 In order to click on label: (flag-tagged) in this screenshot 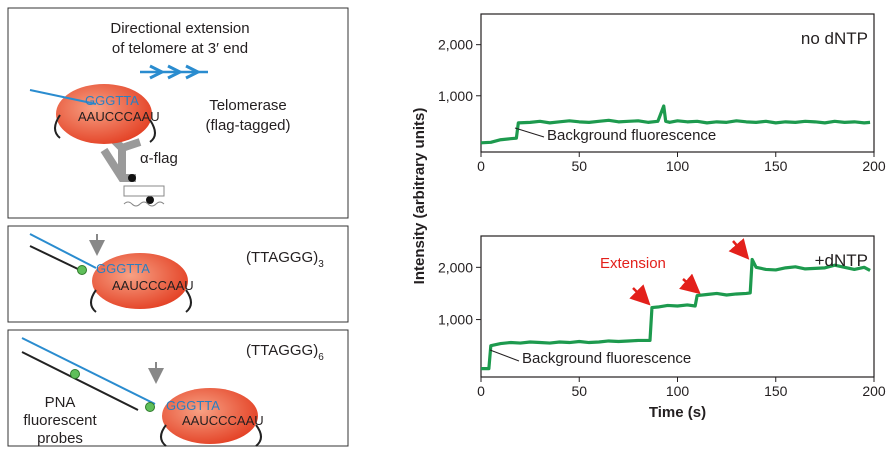, I will do `click(247, 125)`.